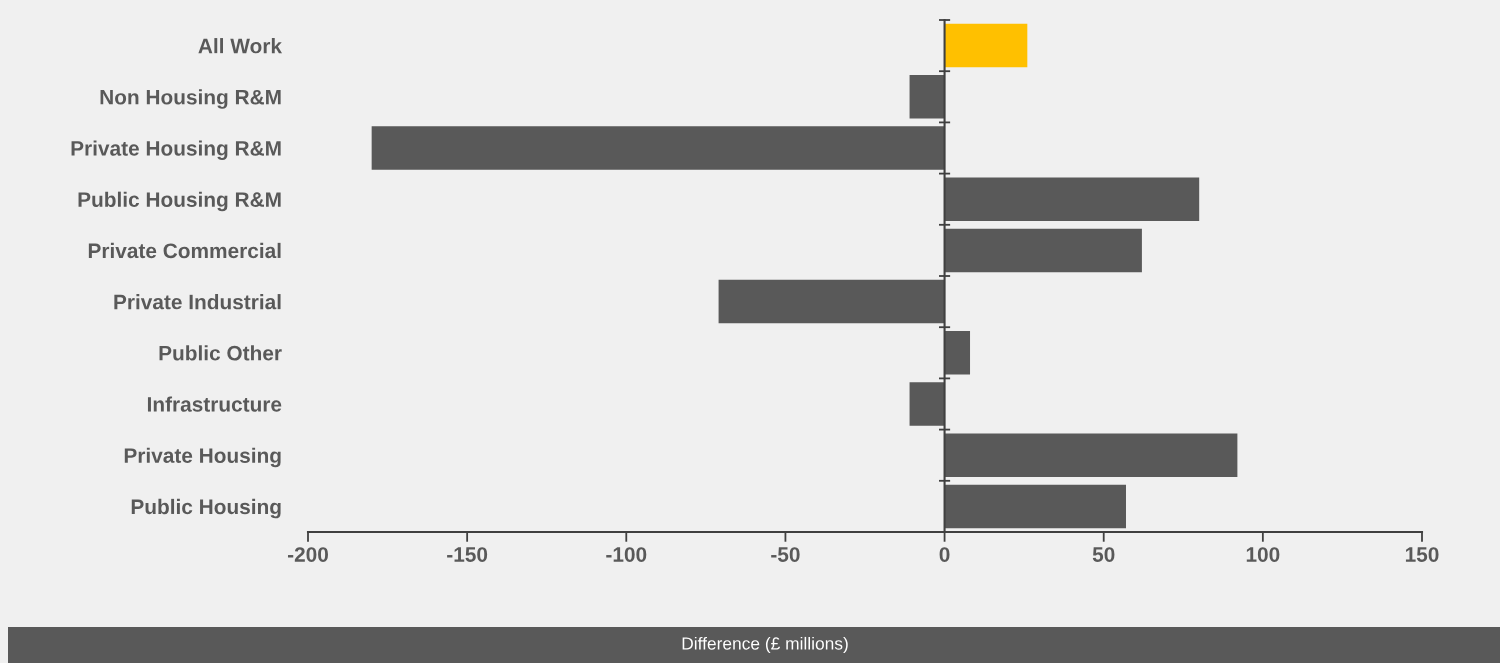  What do you see at coordinates (1422, 554) in the screenshot?
I see `x-tick-label: 150` at bounding box center [1422, 554].